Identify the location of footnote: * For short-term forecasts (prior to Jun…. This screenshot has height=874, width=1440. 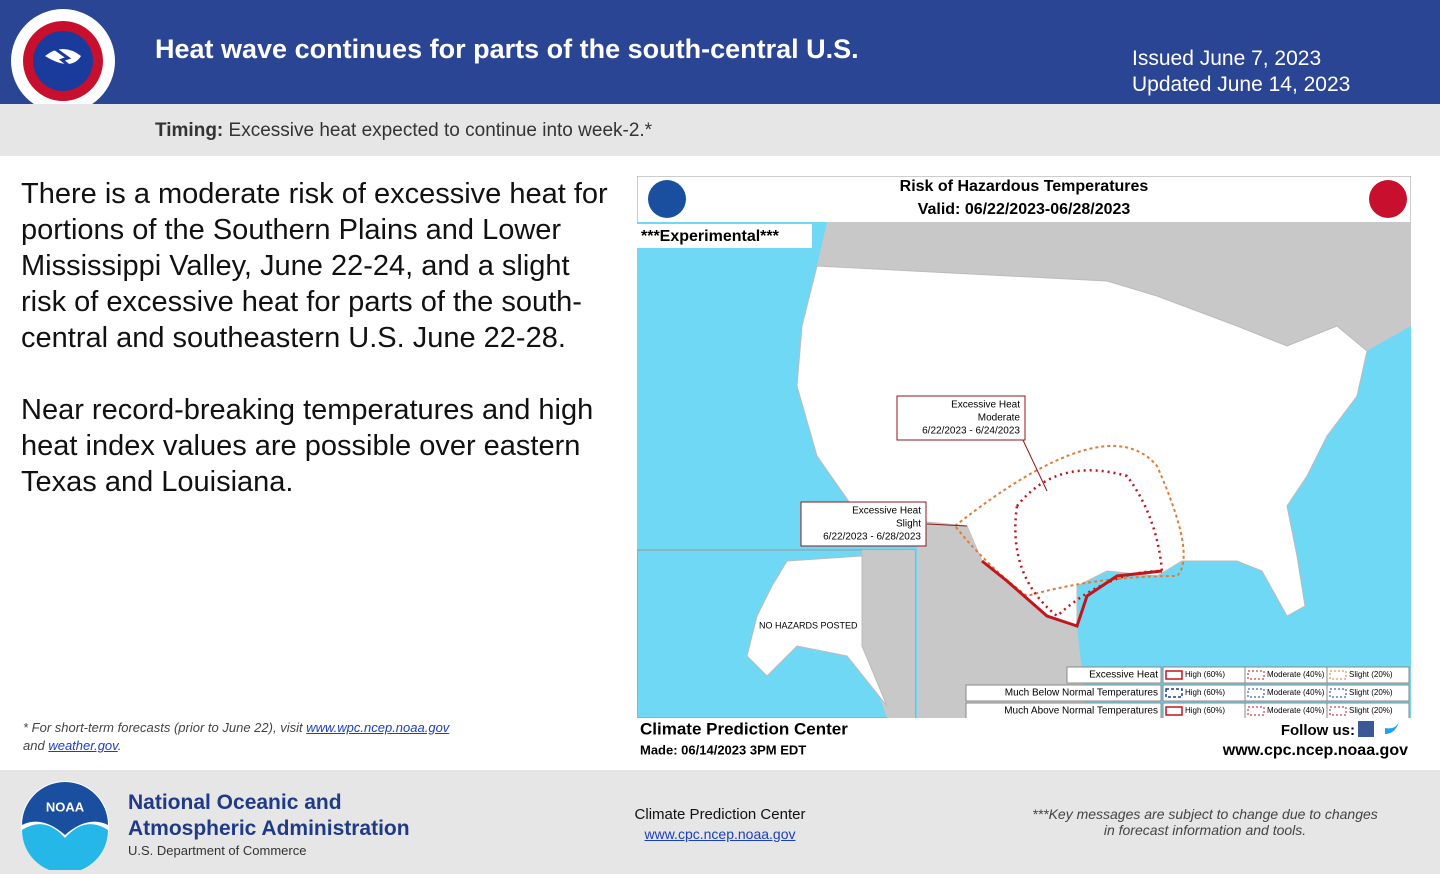
(303, 737).